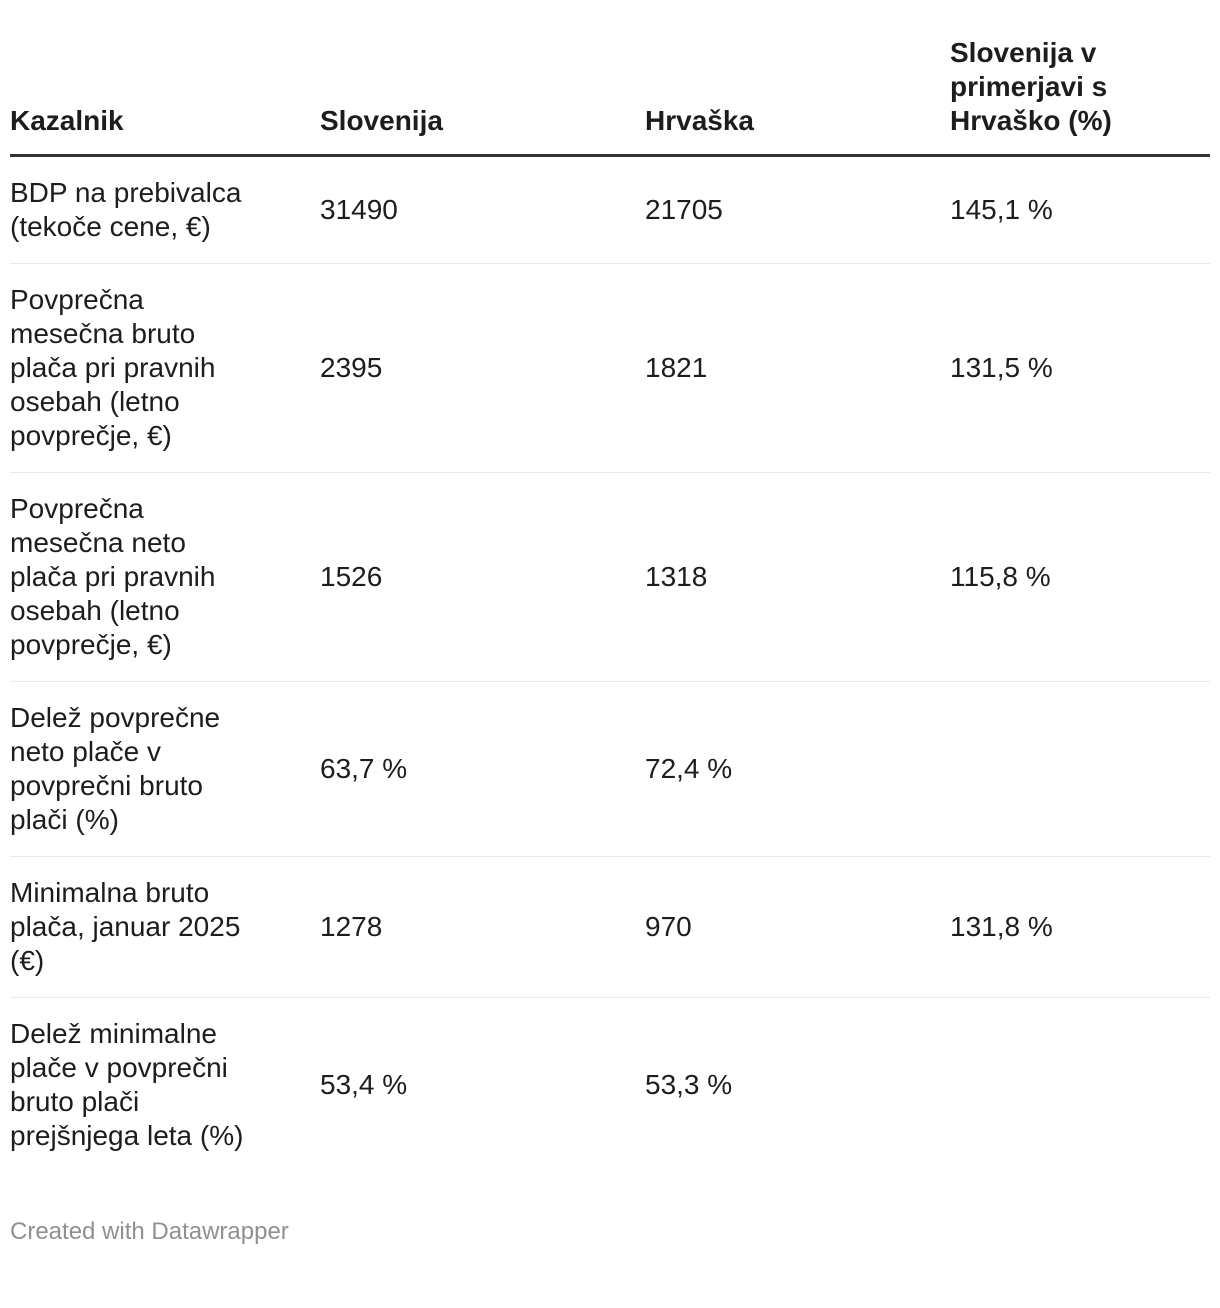  Describe the element at coordinates (482, 769) in the screenshot. I see `cell-slovenija: 63,7 %` at that location.